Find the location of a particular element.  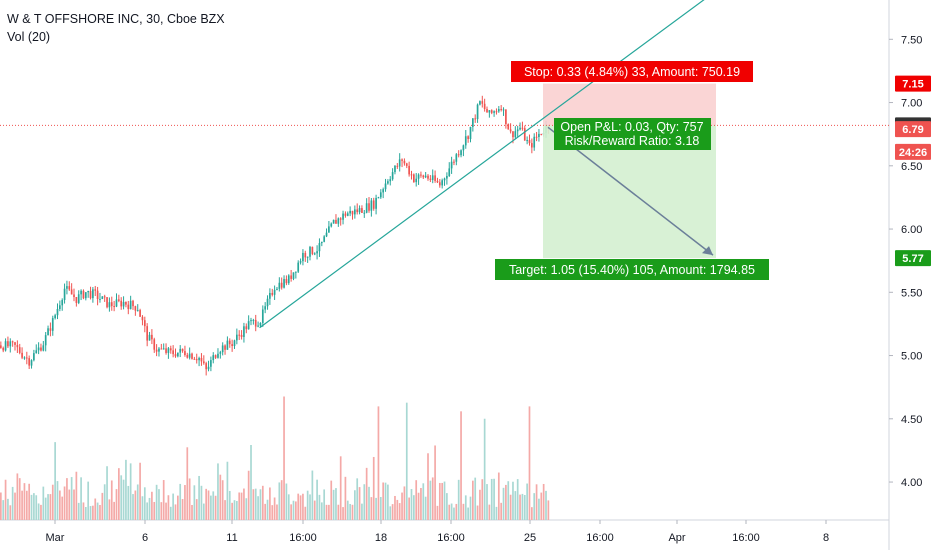

pnl-box is located at coordinates (632, 134).